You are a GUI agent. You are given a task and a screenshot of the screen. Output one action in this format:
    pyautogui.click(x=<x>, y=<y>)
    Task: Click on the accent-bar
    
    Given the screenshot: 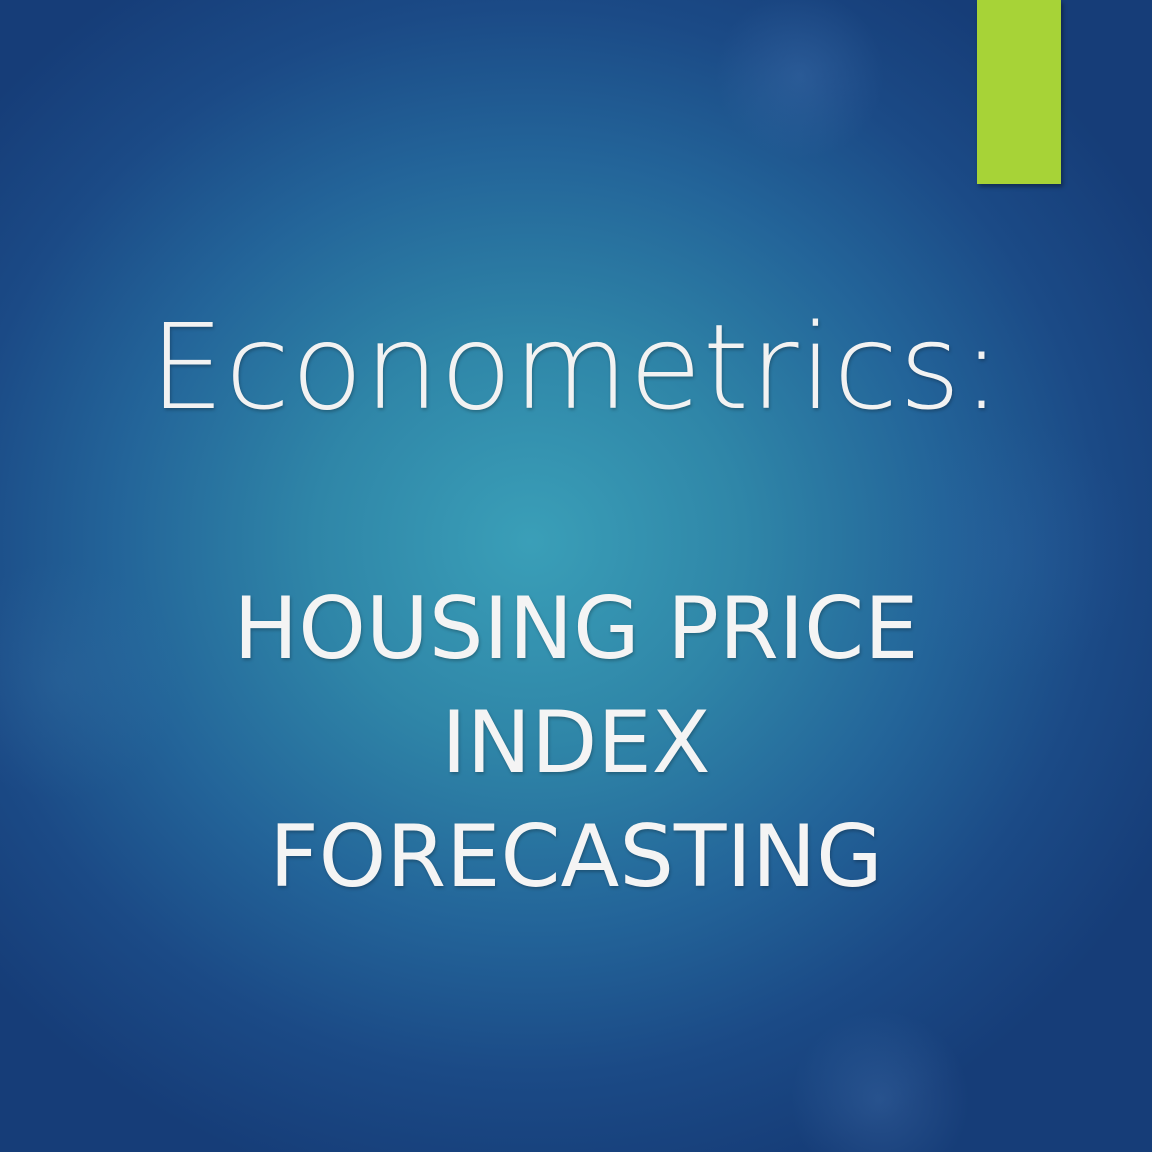 What is the action you would take?
    pyautogui.click(x=1019, y=92)
    